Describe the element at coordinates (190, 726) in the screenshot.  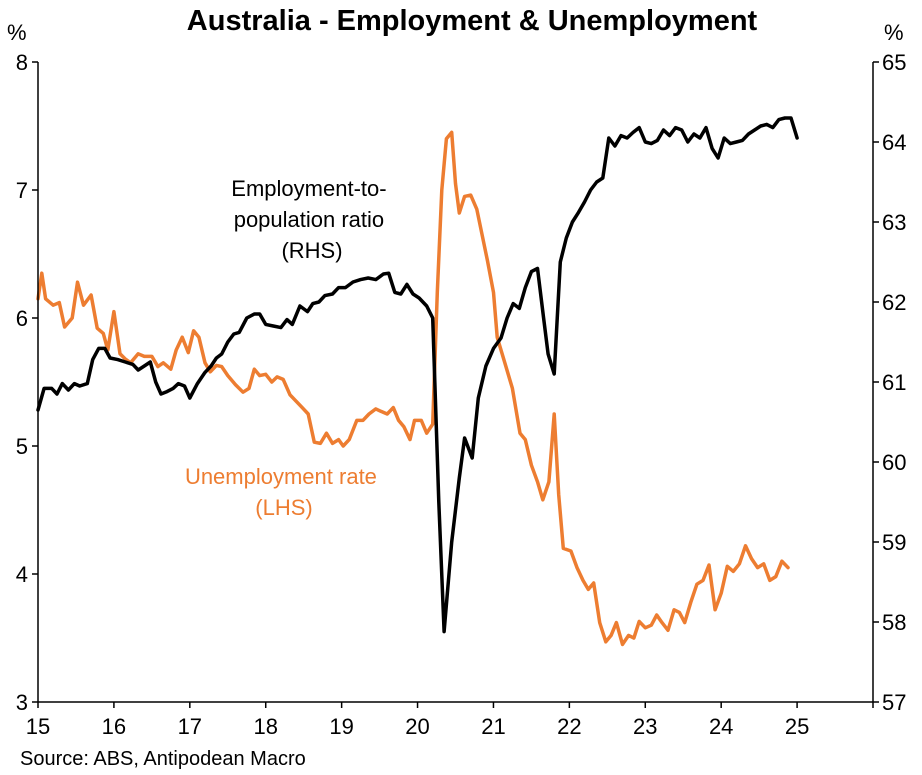
I see `x-tick-label: 17` at that location.